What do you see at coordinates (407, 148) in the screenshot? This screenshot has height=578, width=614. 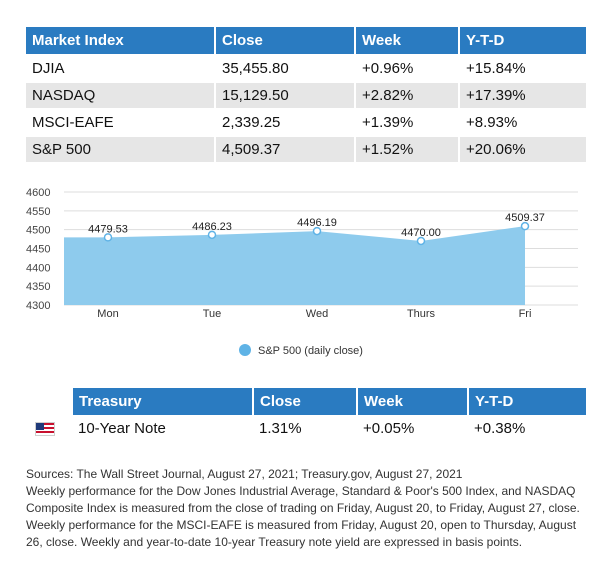 I see `index-week: +1.52%` at bounding box center [407, 148].